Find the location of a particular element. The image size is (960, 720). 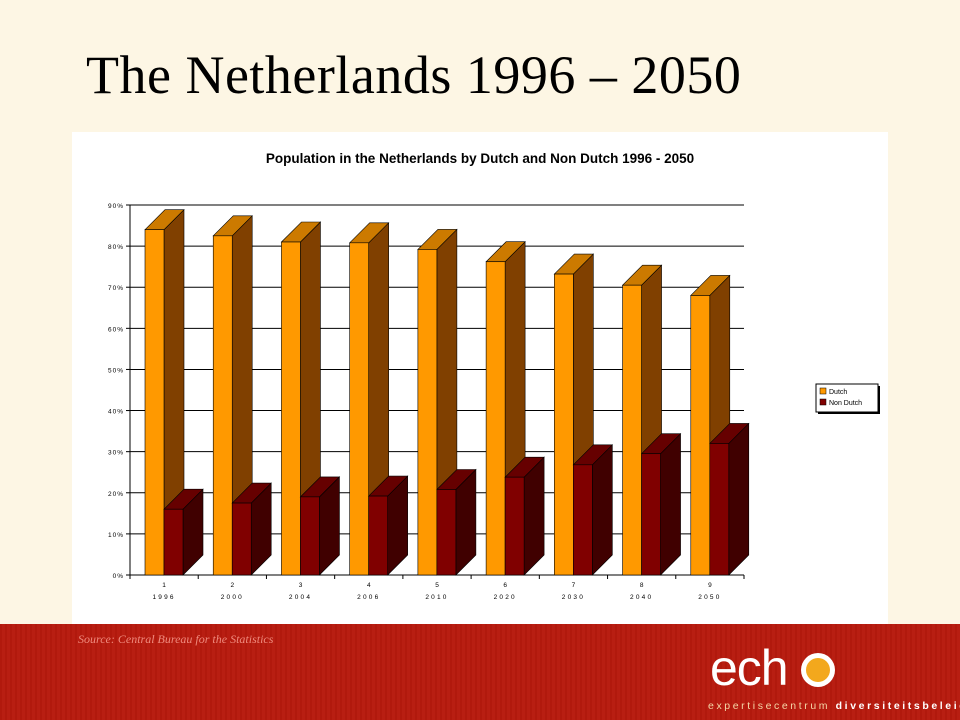

logo-wordmark: ech is located at coordinates (749, 668).